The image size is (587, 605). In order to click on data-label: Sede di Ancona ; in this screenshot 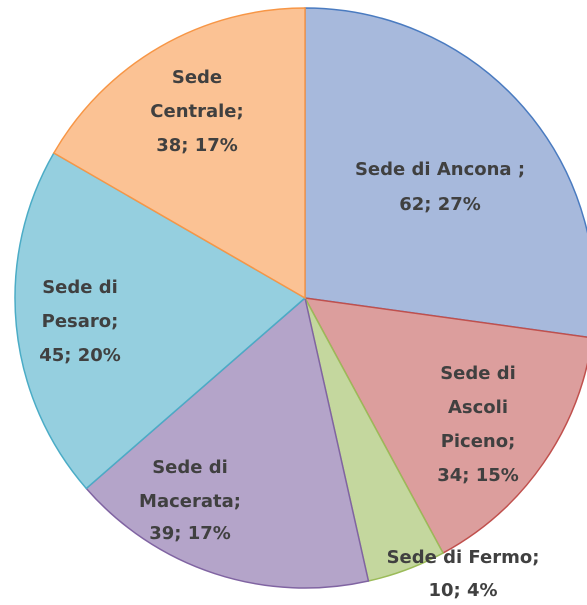, I will do `click(440, 169)`.